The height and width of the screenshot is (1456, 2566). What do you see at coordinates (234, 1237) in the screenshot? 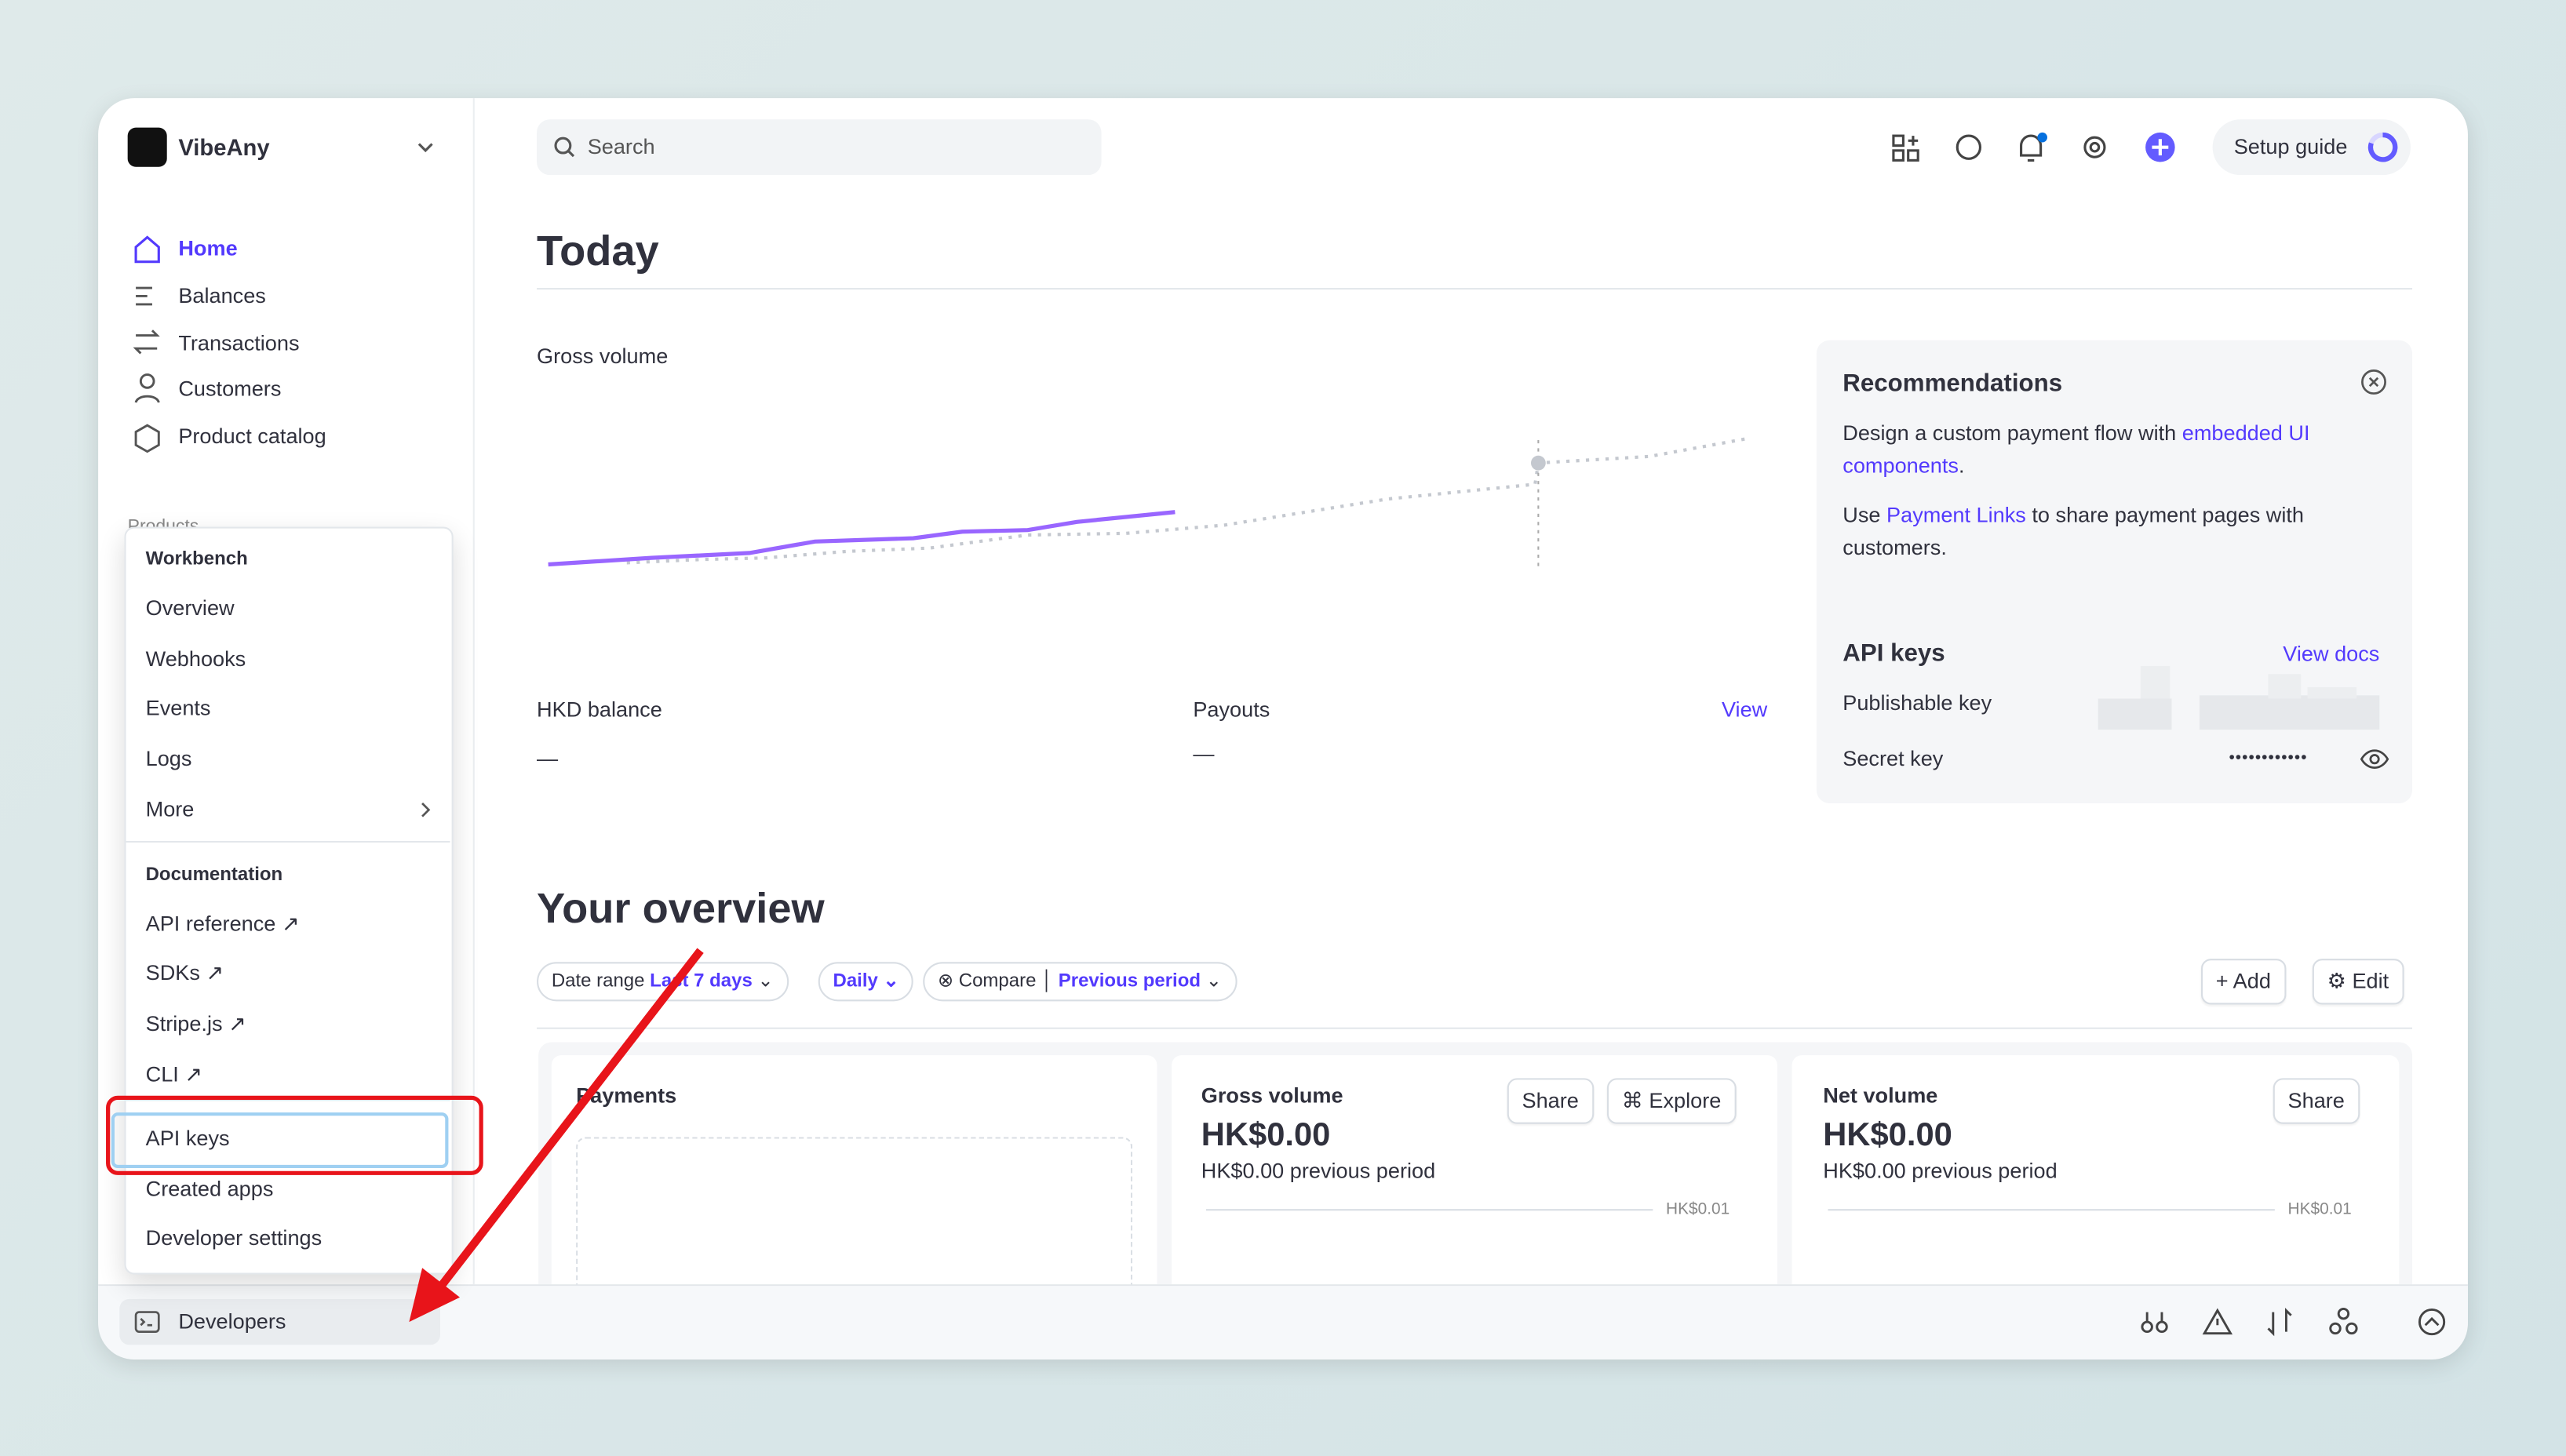
I see `menu-item: Developer settings` at bounding box center [234, 1237].